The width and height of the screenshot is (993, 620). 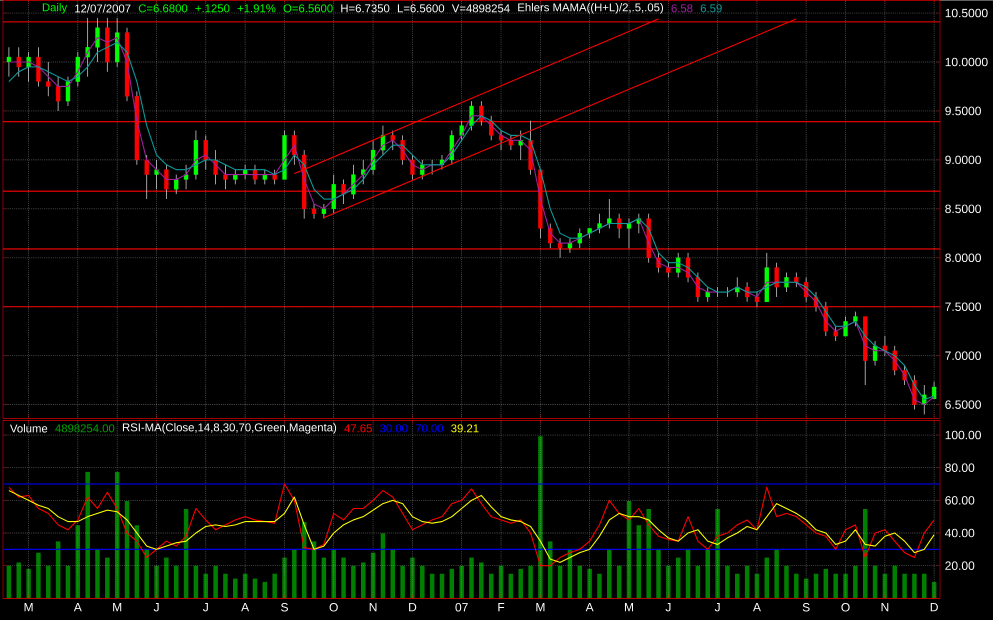 I want to click on annotation: L=6.5600, so click(x=421, y=8).